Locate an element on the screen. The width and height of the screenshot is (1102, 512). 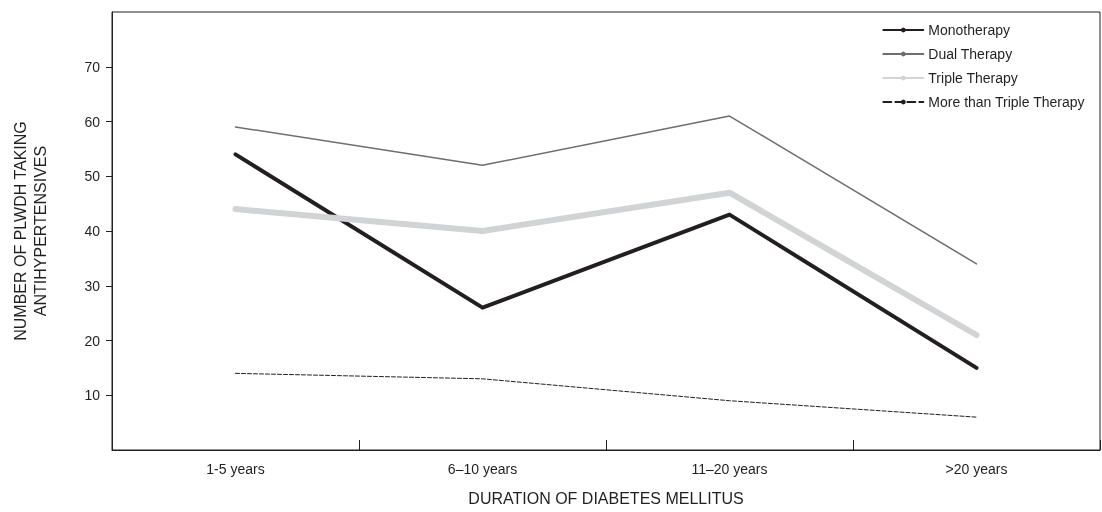
legend-label: Monotherapy is located at coordinates (969, 30).